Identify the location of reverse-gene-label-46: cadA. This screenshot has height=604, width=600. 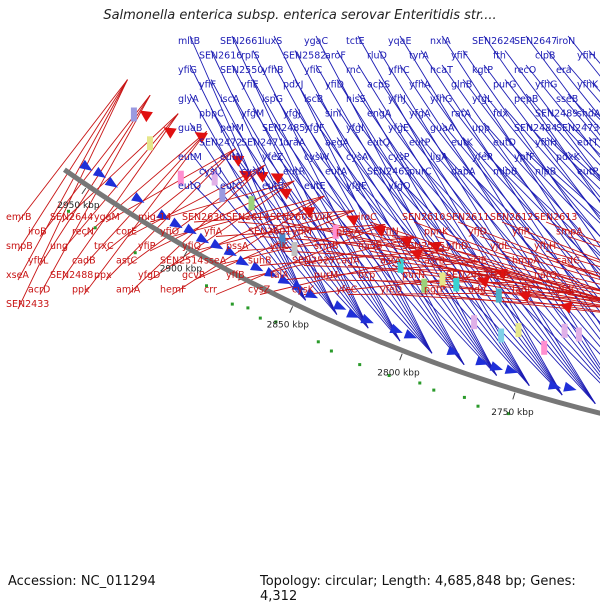
(348, 261).